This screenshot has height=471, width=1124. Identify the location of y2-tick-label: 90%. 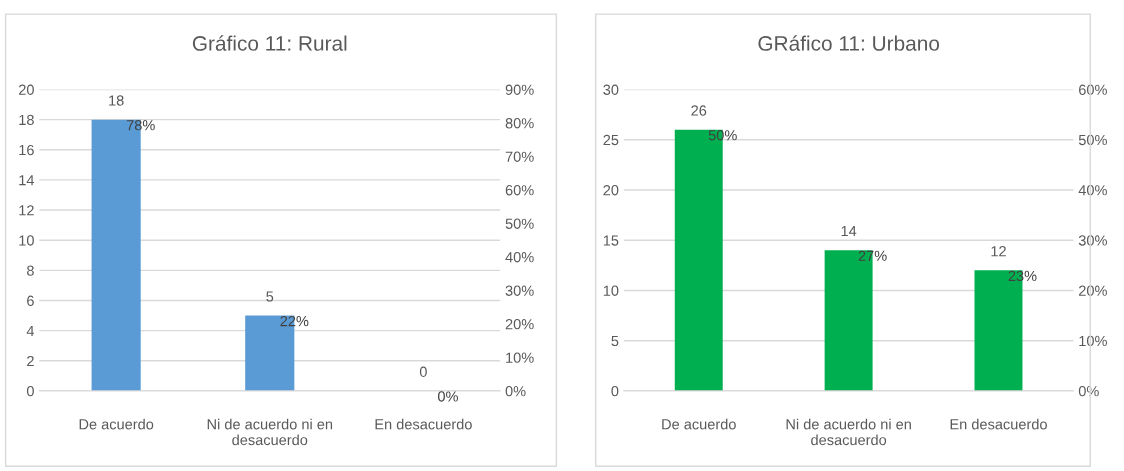
(519, 89).